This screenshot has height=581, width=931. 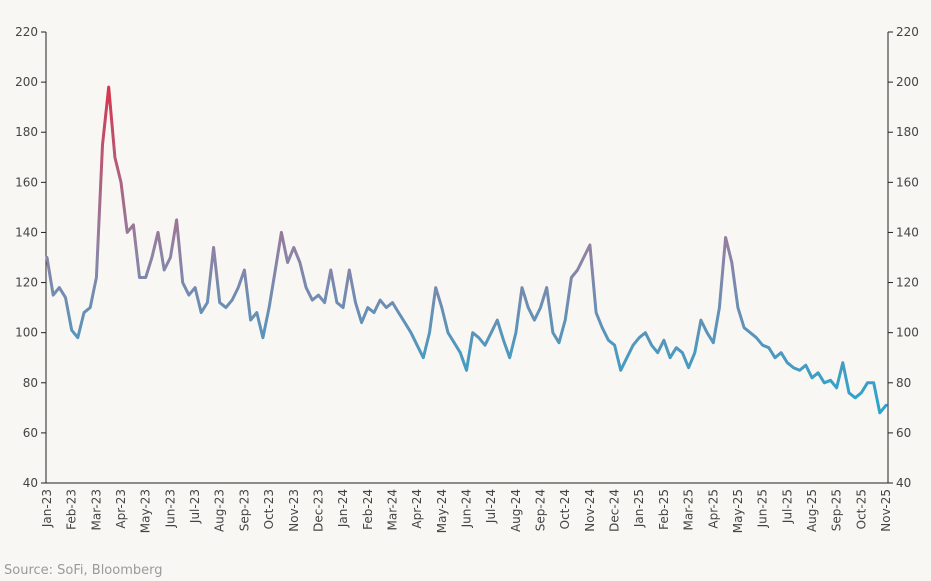 What do you see at coordinates (269, 509) in the screenshot?
I see `x-tick-label: Oct-23` at bounding box center [269, 509].